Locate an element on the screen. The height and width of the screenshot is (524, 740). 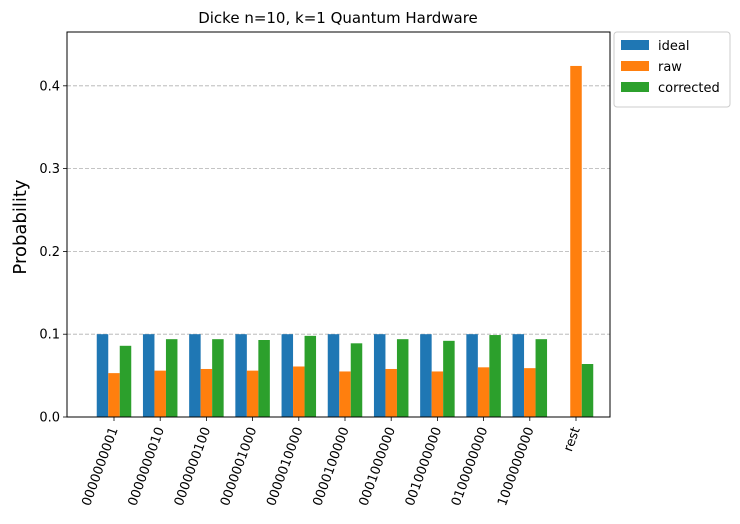
x-tick-label: 0001000000 is located at coordinates (378, 466).